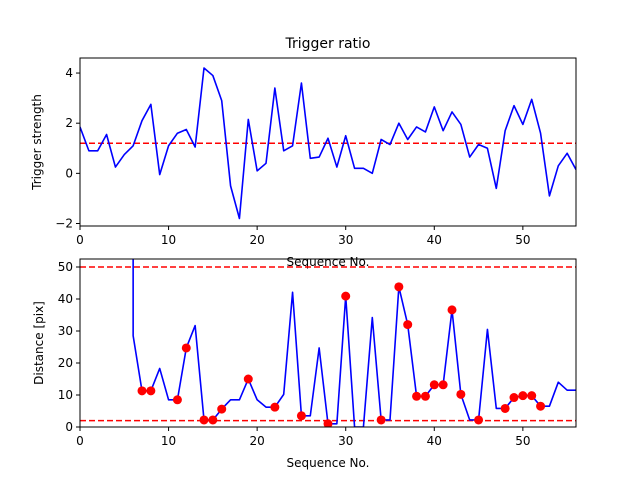 The width and height of the screenshot is (640, 480). Describe the element at coordinates (345, 441) in the screenshot. I see `distance-x-tick-label: 30` at that location.